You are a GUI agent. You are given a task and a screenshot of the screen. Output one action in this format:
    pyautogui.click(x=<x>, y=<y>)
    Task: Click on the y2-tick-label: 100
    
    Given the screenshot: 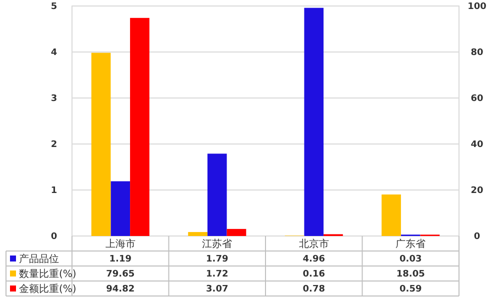 What is the action you would take?
    pyautogui.click(x=477, y=7)
    